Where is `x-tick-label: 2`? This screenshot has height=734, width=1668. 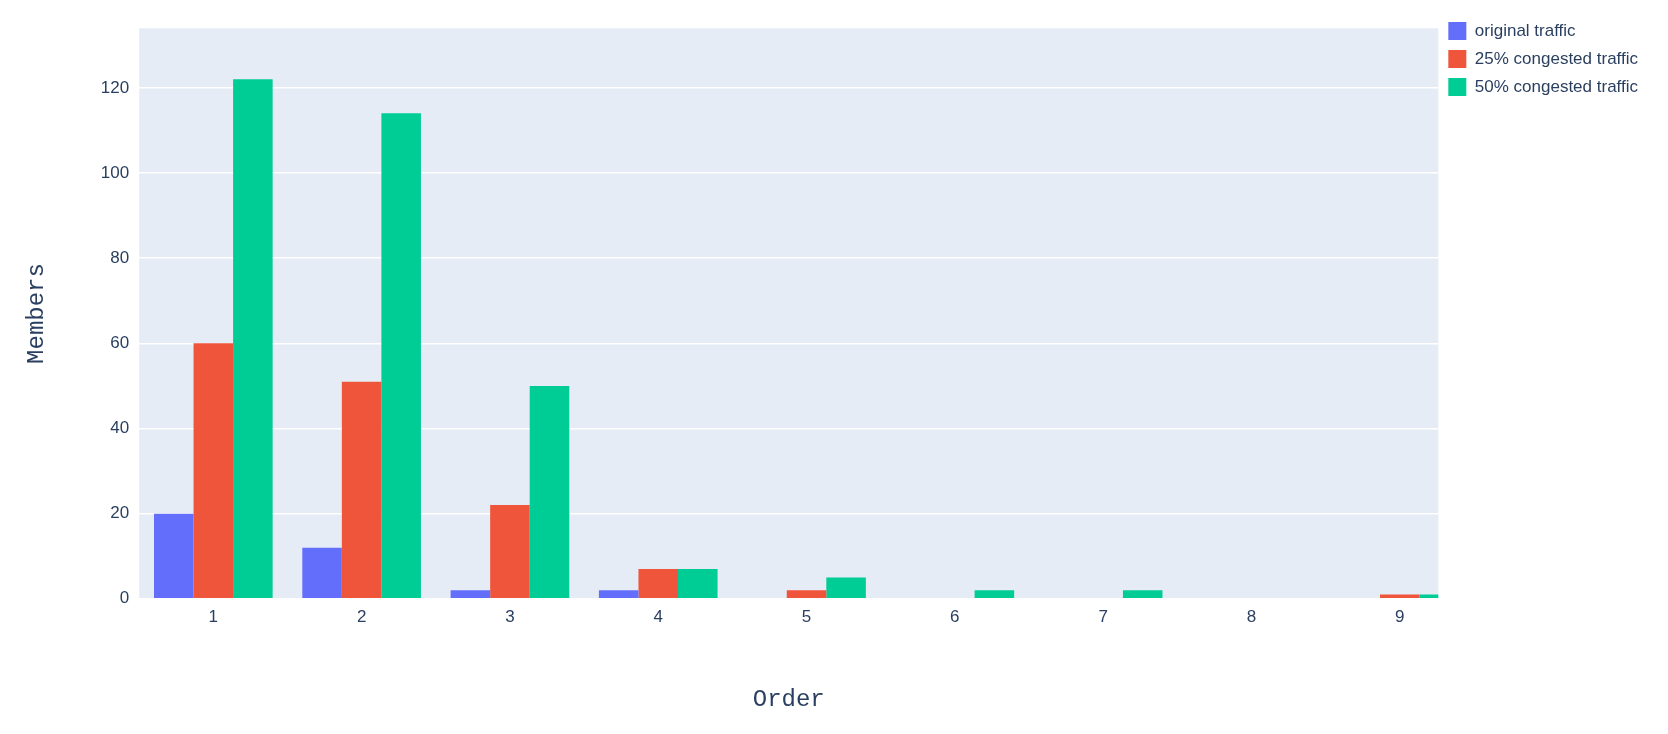
x-tick-label: 2 is located at coordinates (361, 616).